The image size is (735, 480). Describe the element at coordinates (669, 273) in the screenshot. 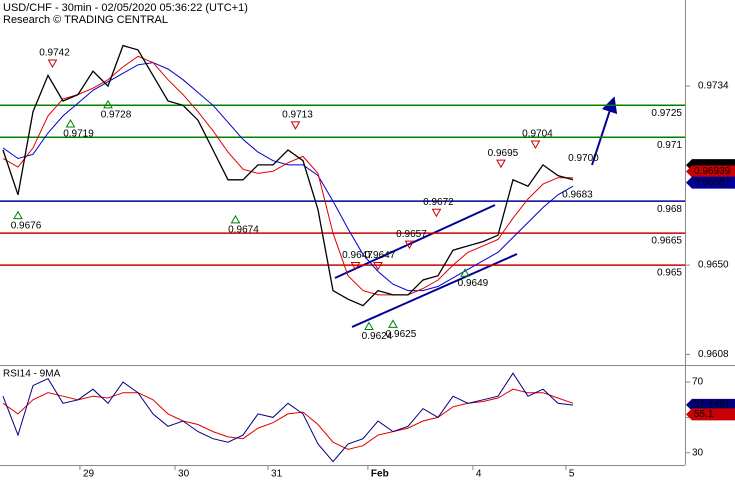

I see `level-label: 0.965` at that location.